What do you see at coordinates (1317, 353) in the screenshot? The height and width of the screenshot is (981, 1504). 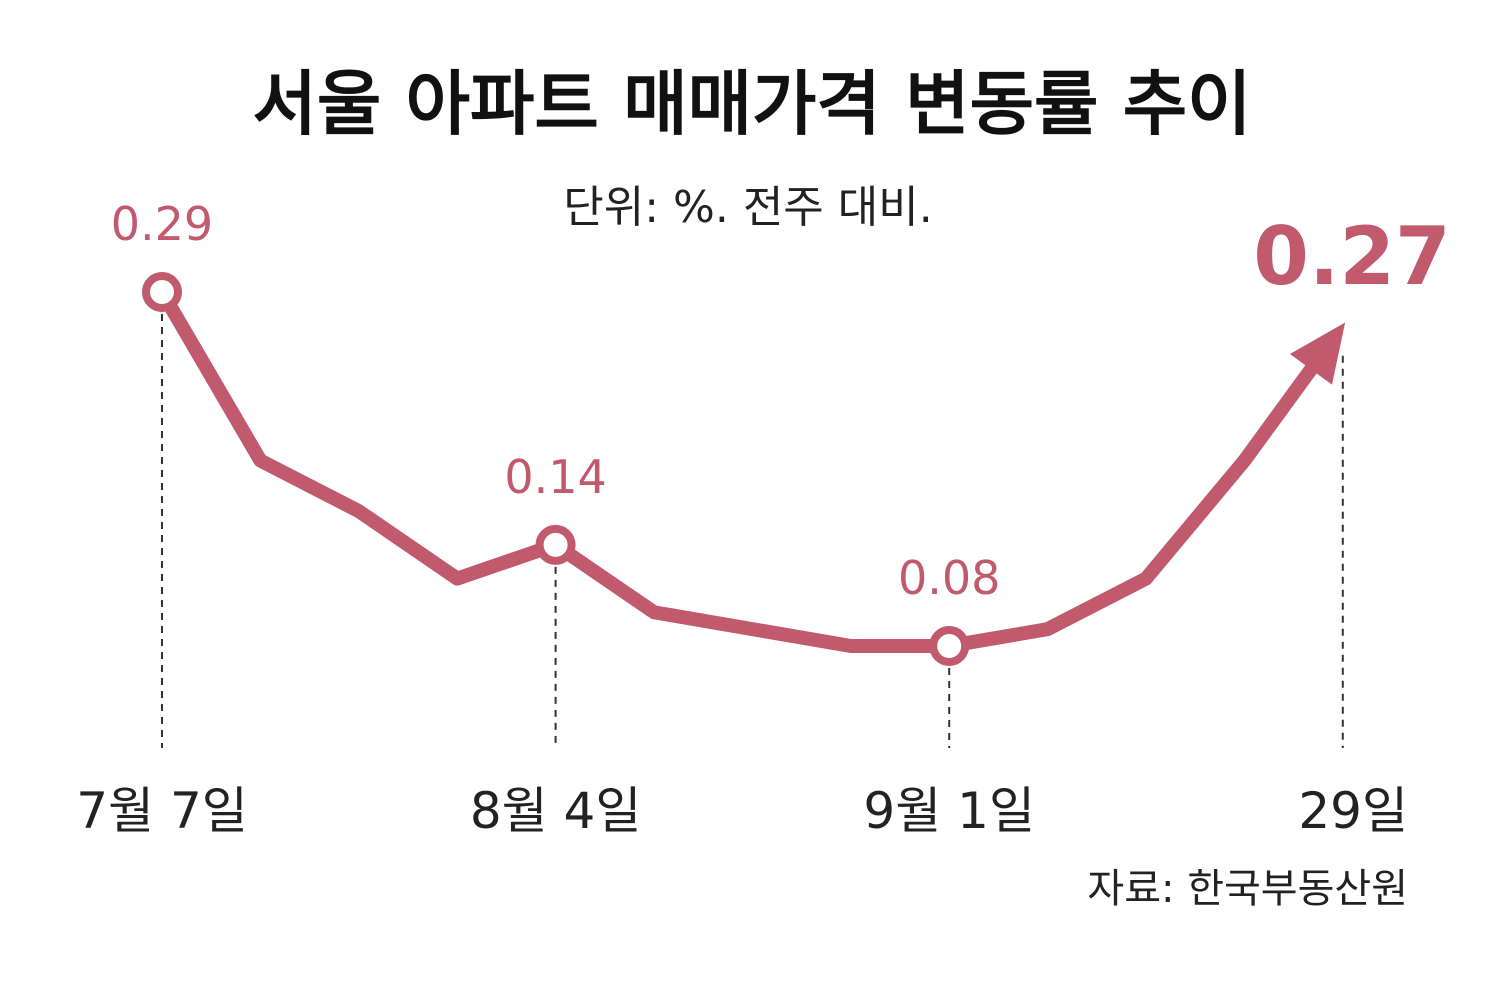 I see `series-arrowhead` at bounding box center [1317, 353].